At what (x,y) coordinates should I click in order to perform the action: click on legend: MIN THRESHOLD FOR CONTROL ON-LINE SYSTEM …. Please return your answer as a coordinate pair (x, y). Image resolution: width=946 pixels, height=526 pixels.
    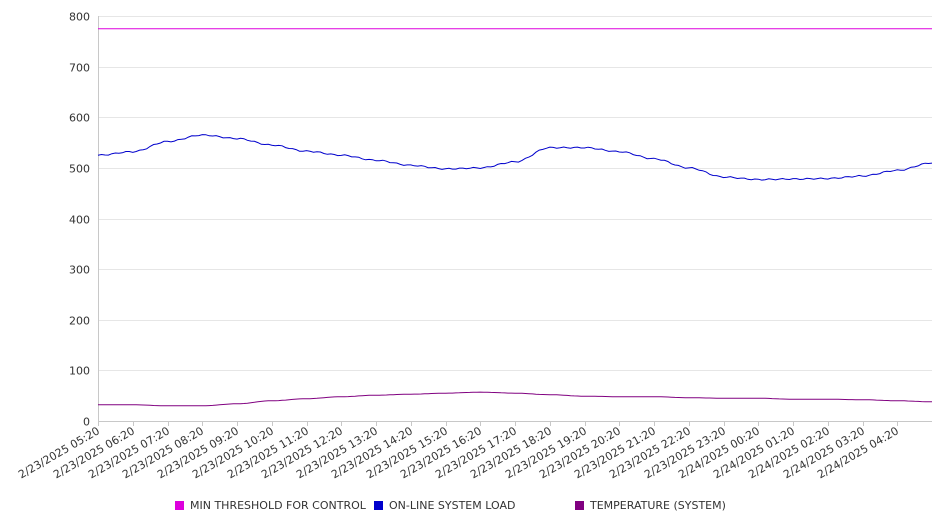
    Looking at the image, I should click on (450, 505).